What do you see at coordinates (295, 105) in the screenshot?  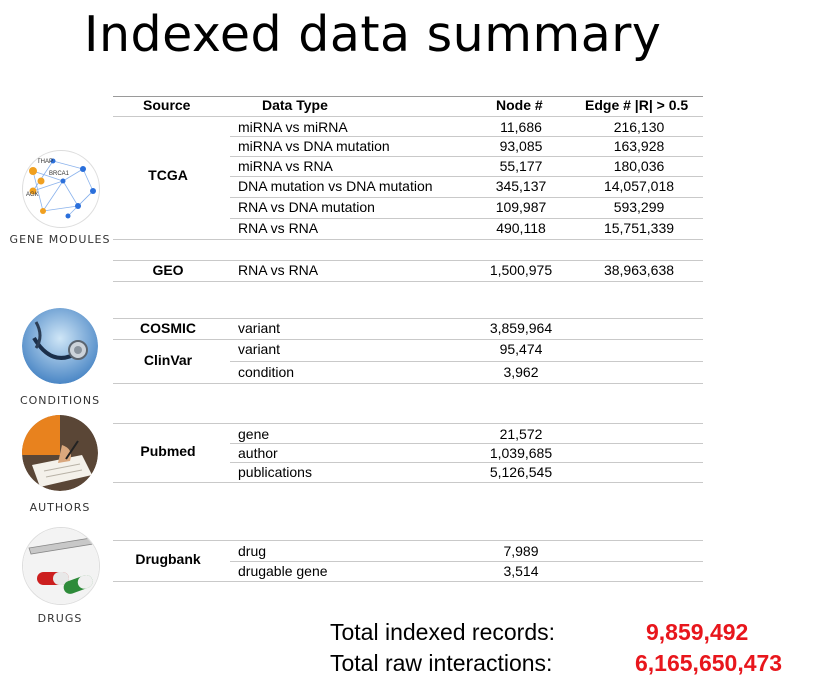 I see `header-data-type: Data Type` at bounding box center [295, 105].